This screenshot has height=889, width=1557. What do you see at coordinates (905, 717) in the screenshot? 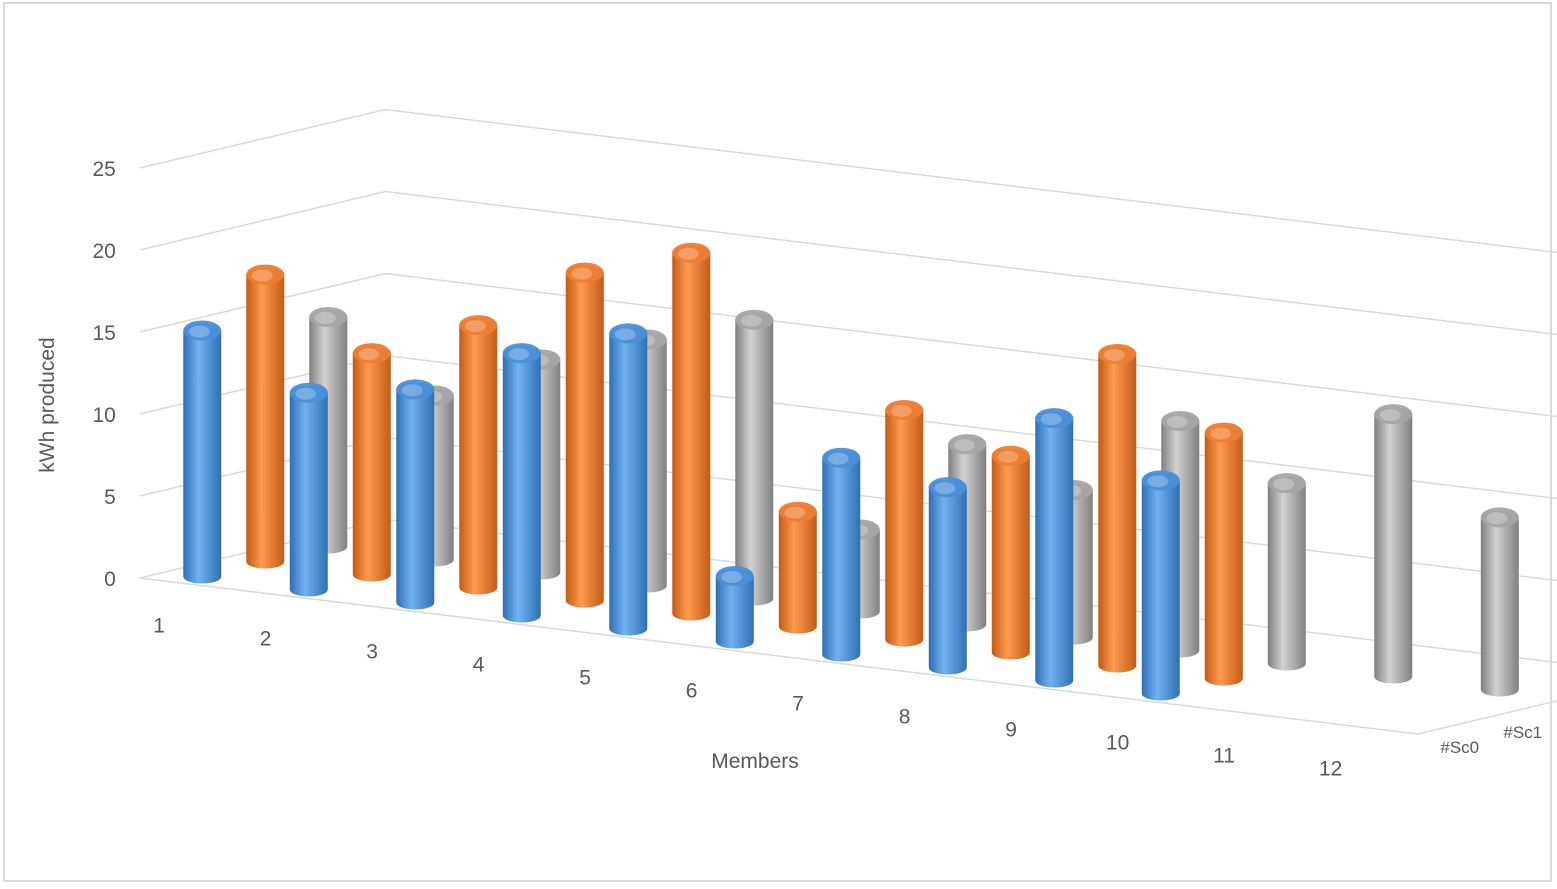
I see `x-tick-label: 8` at bounding box center [905, 717].